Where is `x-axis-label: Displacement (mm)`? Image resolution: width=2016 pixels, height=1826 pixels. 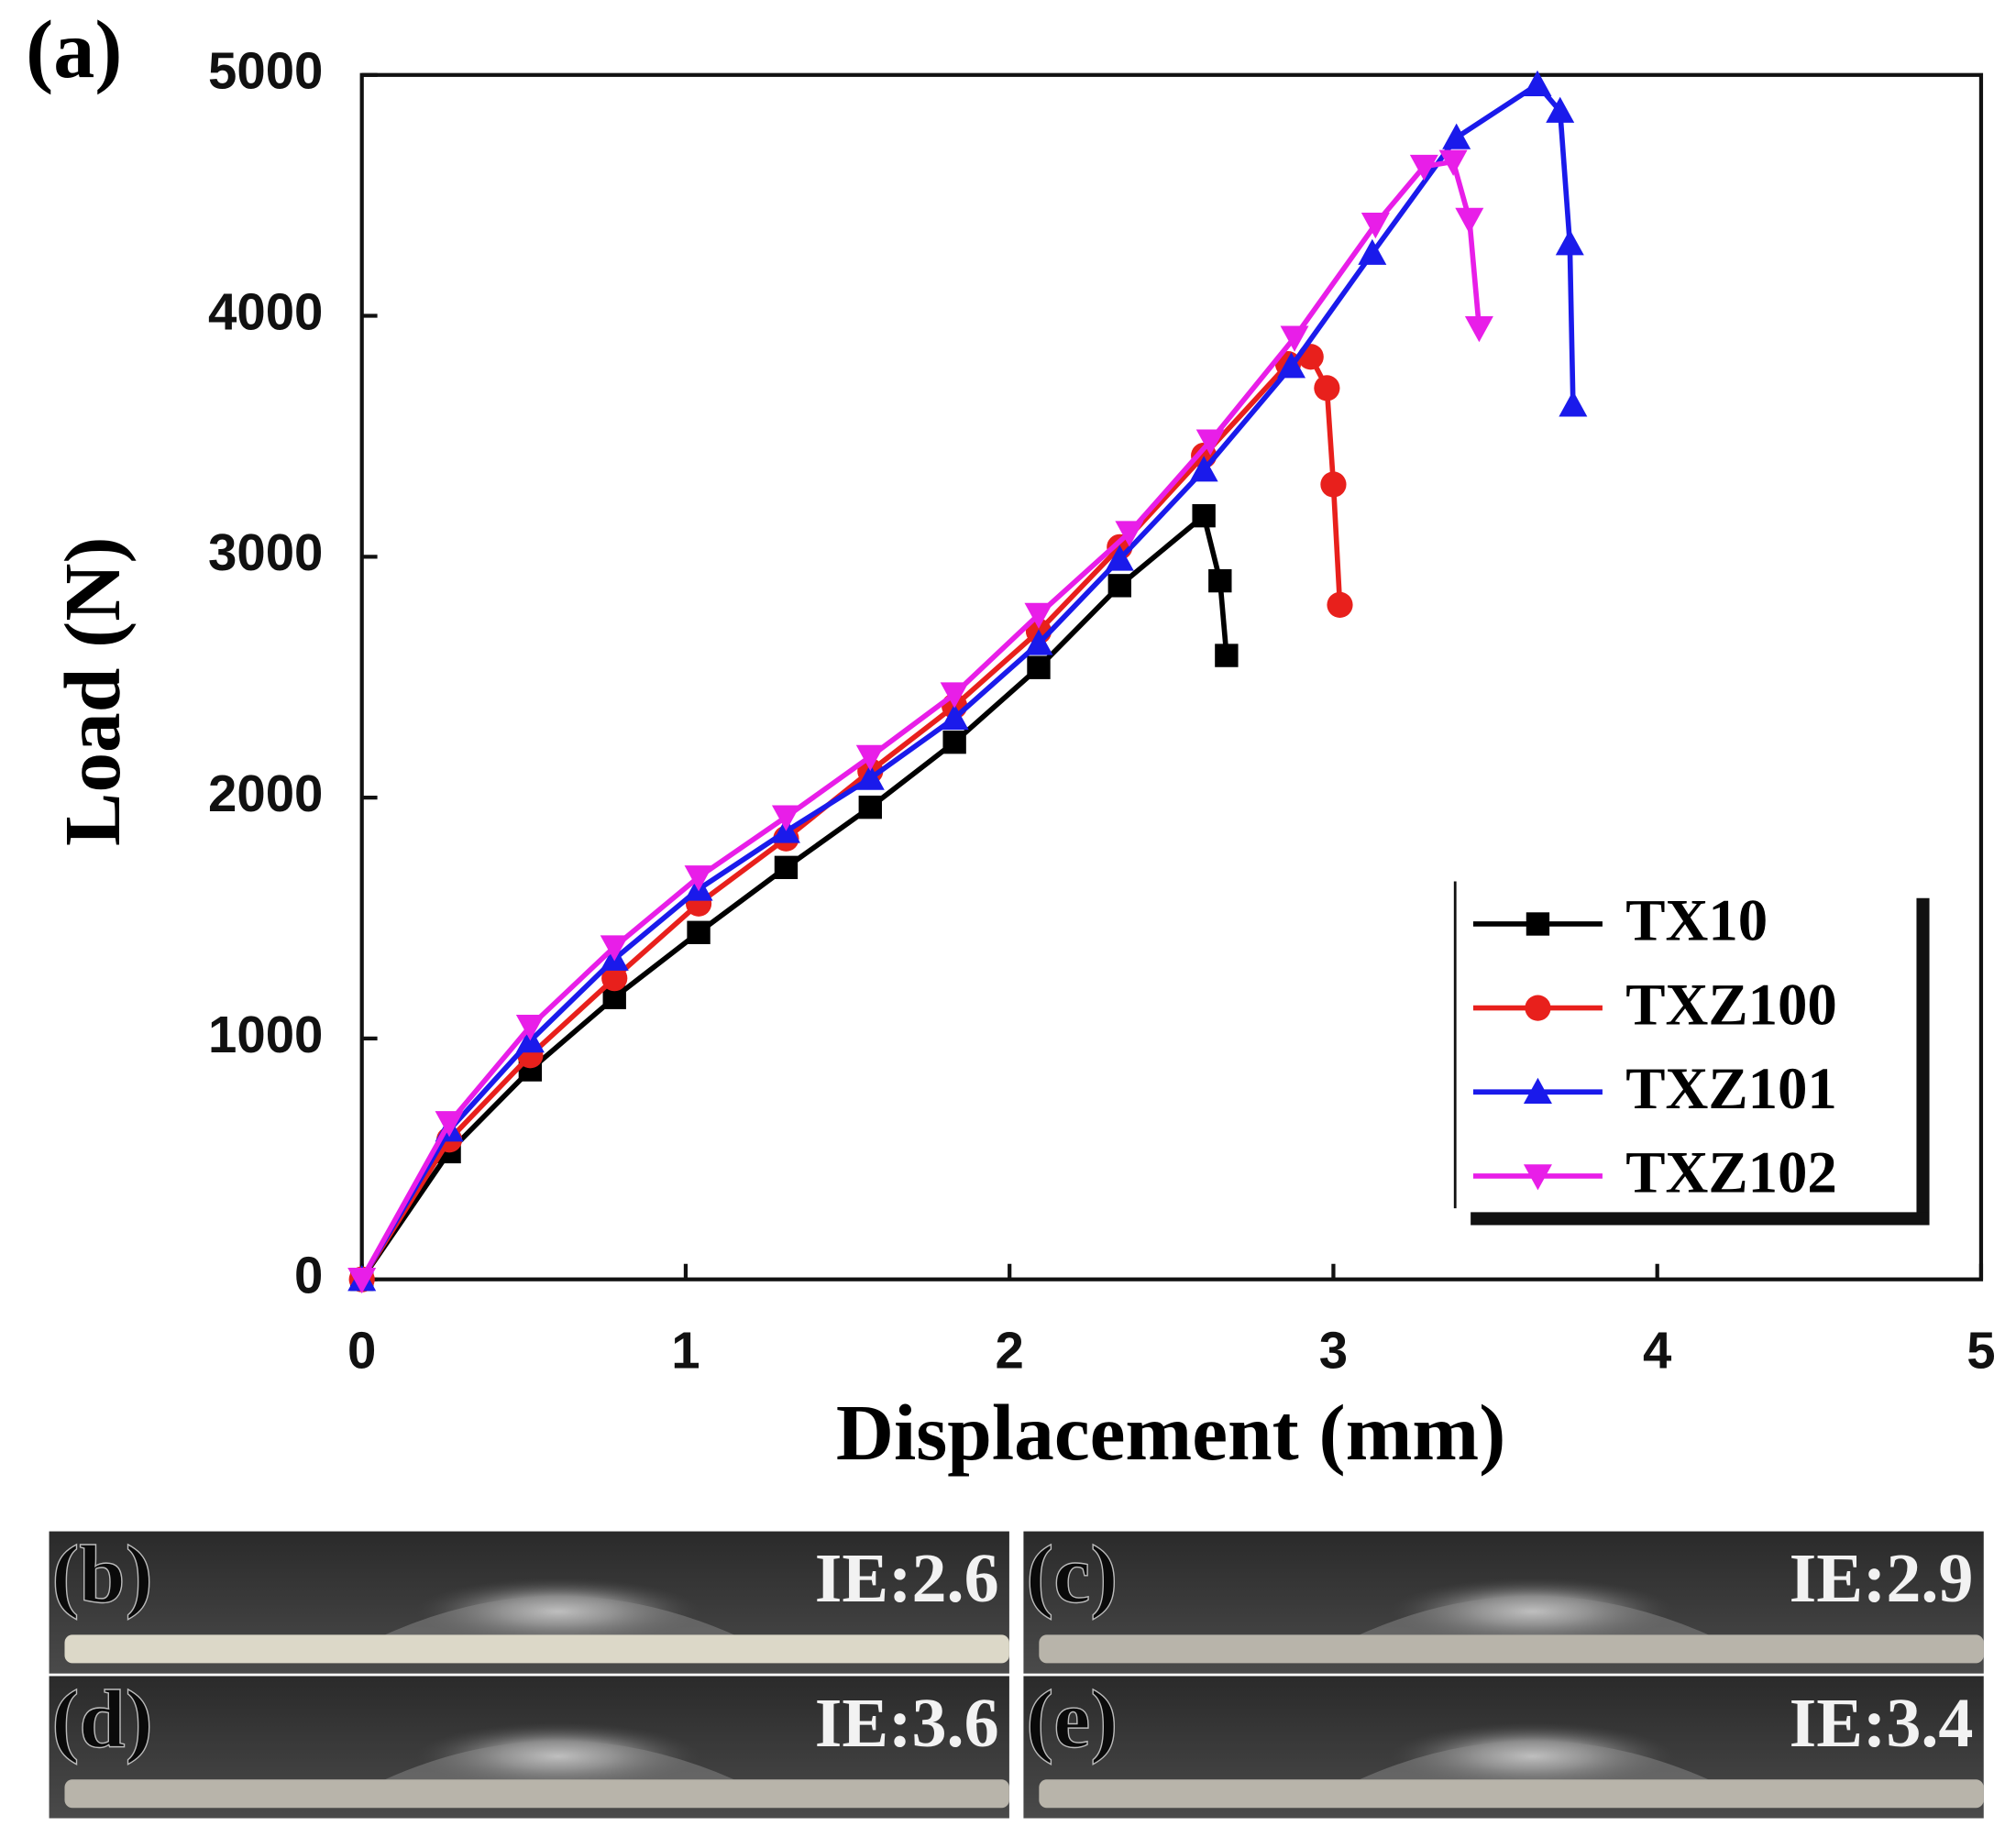
x-axis-label: Displacement (mm) is located at coordinates (1170, 1432).